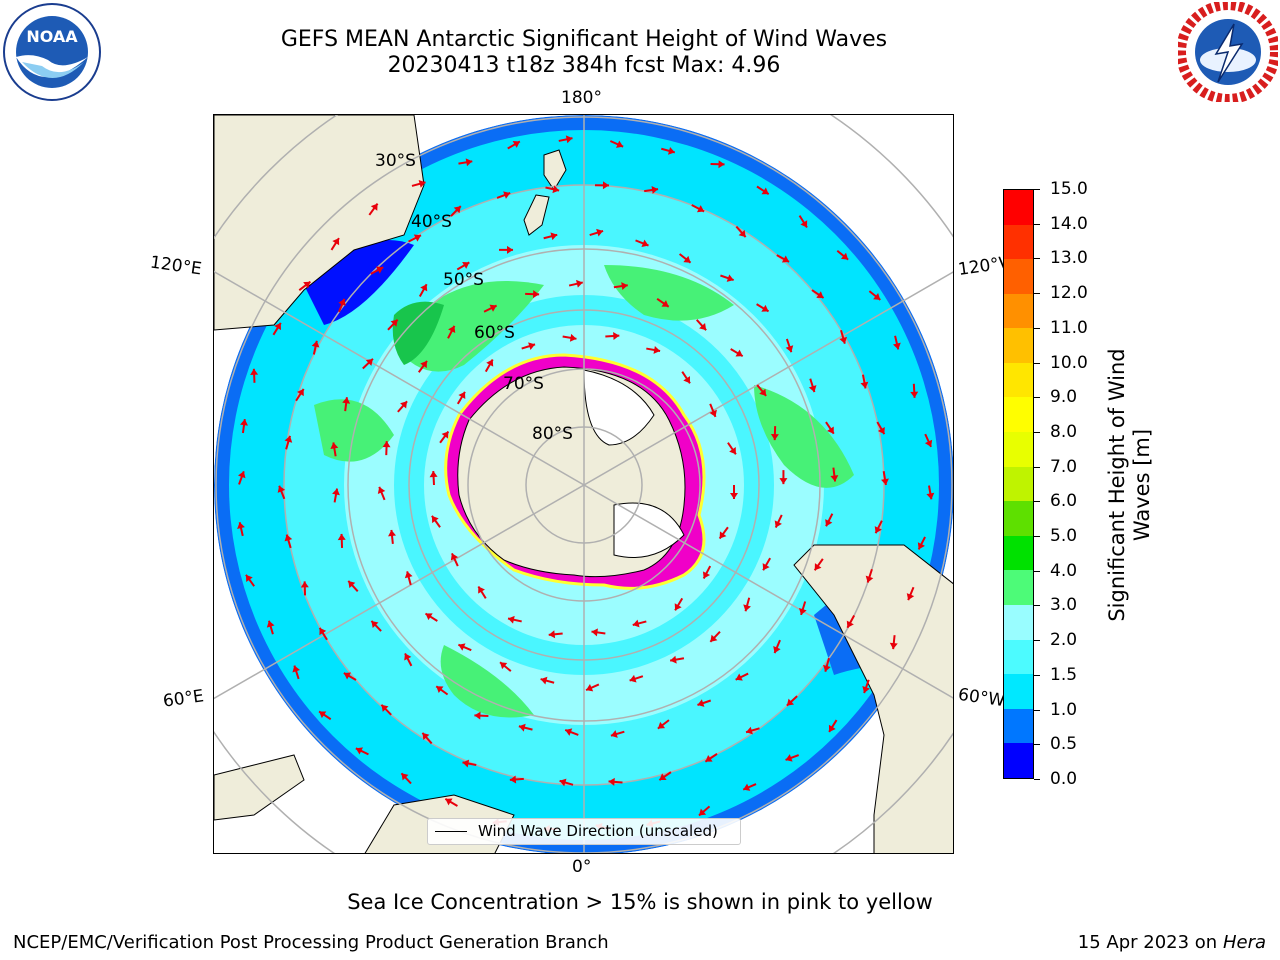 This screenshot has height=960, width=1280. I want to click on lat-label-40s: 40°S, so click(431, 222).